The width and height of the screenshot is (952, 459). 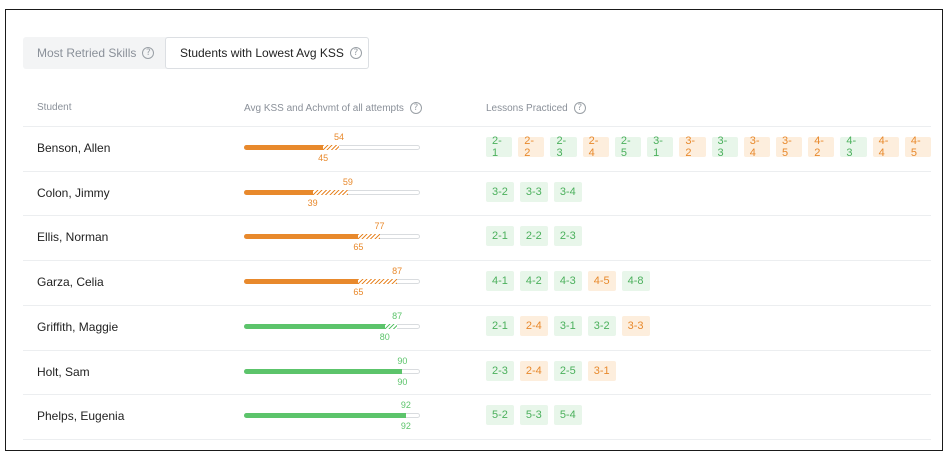 What do you see at coordinates (332, 282) in the screenshot?
I see `kss-progress-bar: 87 65` at bounding box center [332, 282].